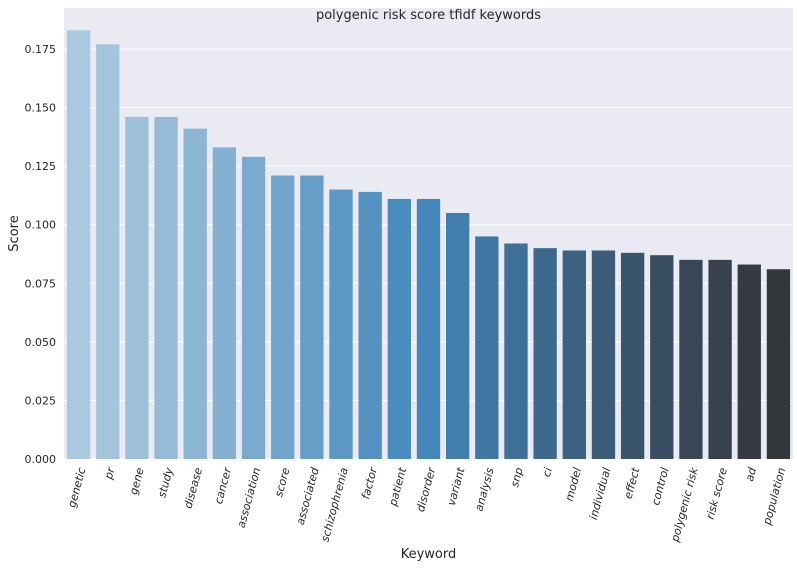 This screenshot has width=797, height=568. What do you see at coordinates (224, 303) in the screenshot?
I see `bar-cancer` at bounding box center [224, 303].